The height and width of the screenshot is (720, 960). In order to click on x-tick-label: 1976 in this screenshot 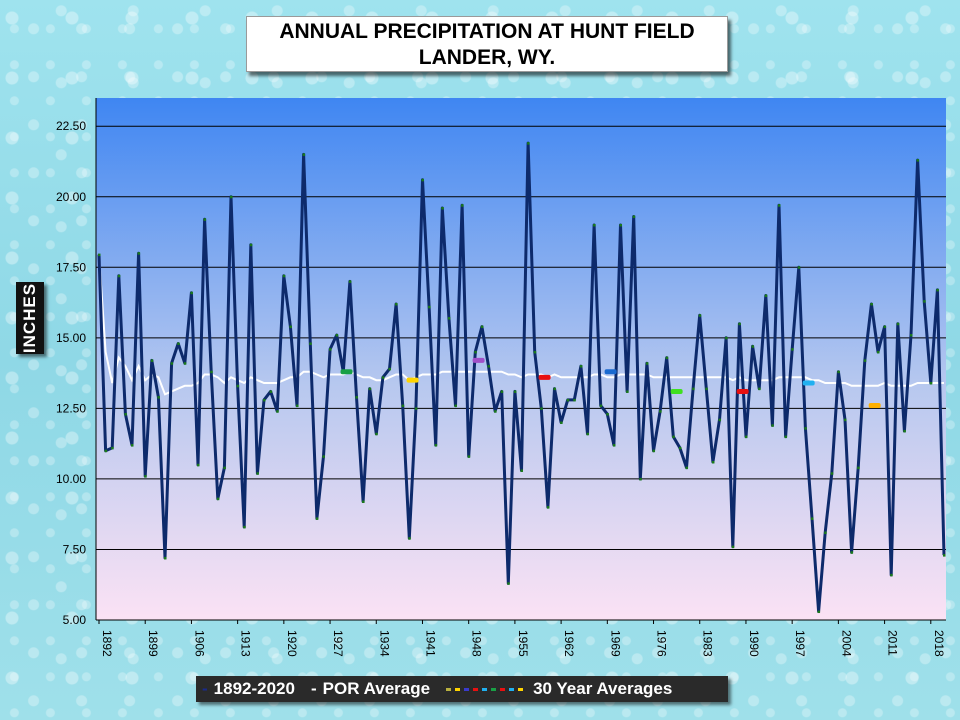, I will do `click(662, 643)`.